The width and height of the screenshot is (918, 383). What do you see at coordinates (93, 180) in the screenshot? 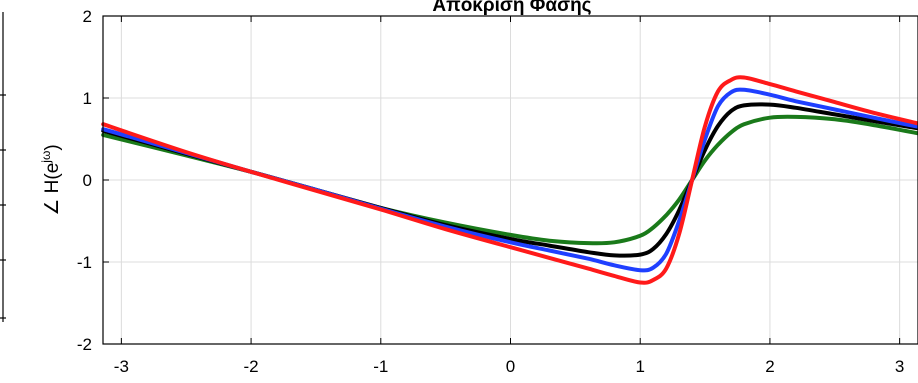
I see `y-axis: -2 -1 0 1 2` at bounding box center [93, 180].